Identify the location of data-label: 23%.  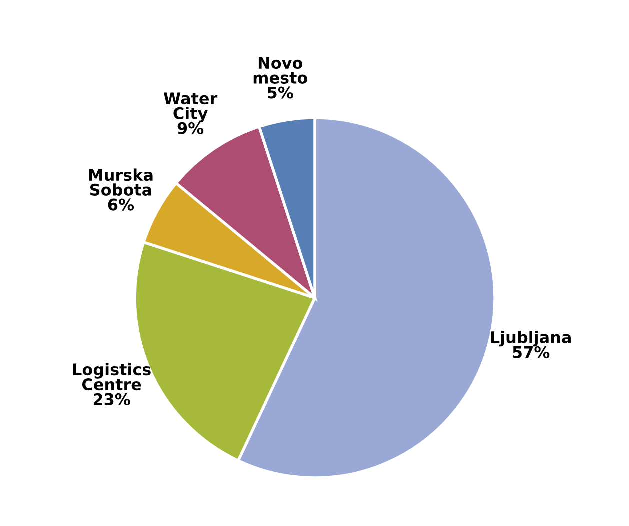
(112, 399).